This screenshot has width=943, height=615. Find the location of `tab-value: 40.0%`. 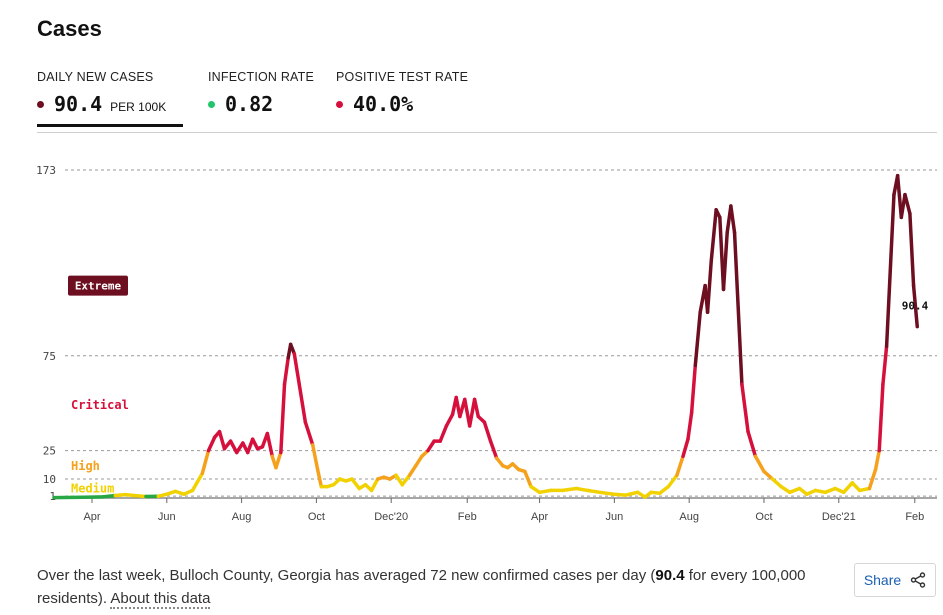

tab-value: 40.0% is located at coordinates (383, 104).